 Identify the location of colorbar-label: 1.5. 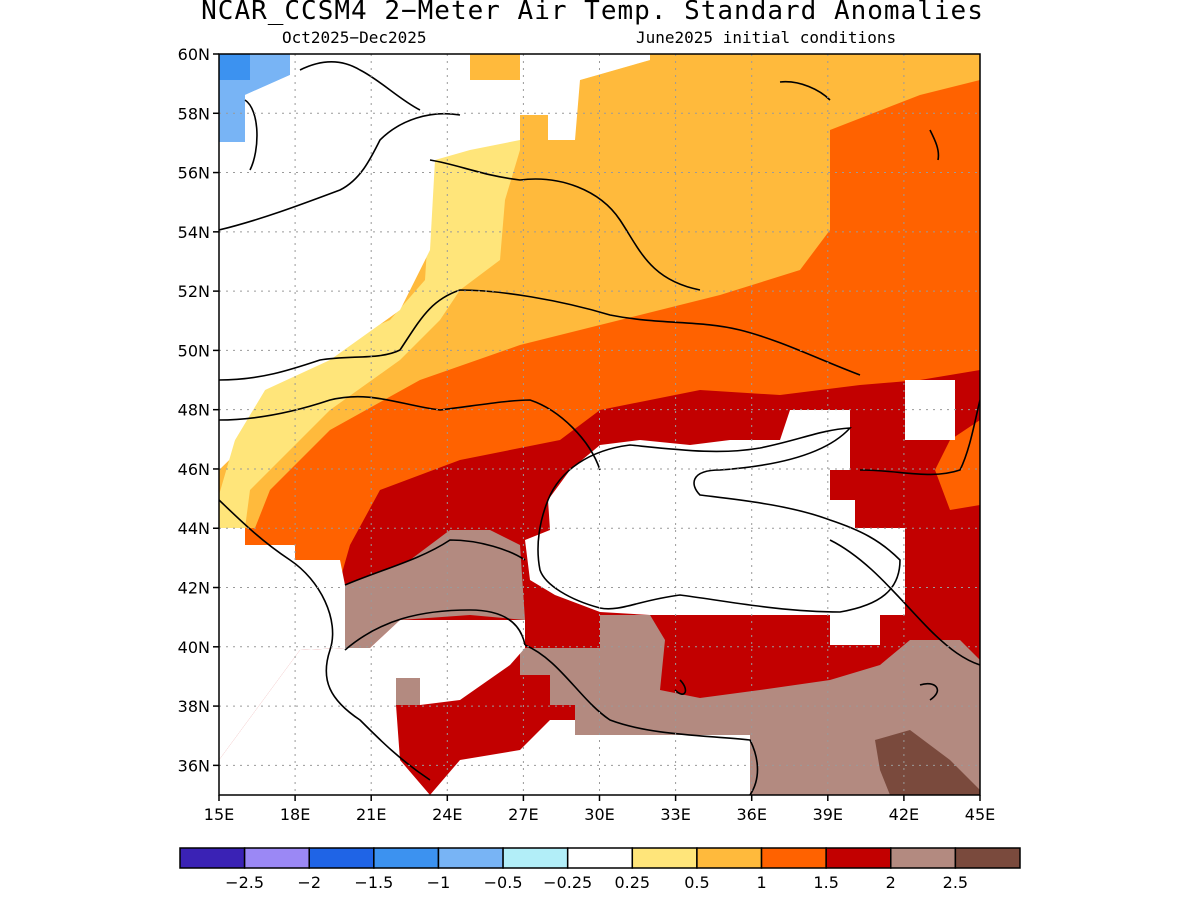
(825, 882).